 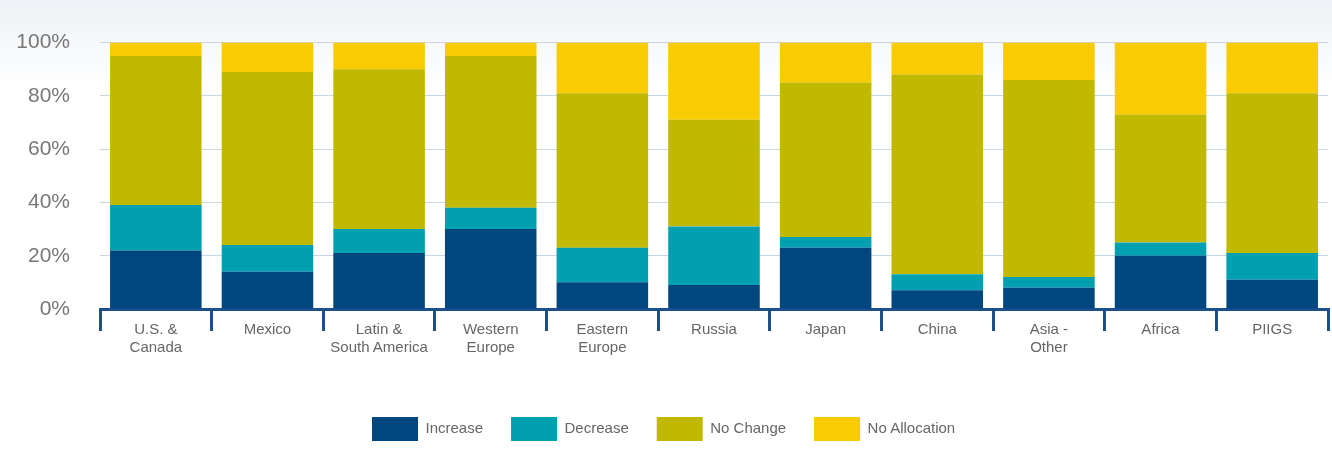 I want to click on x-tick-label: Eastern Europe, so click(x=602, y=338).